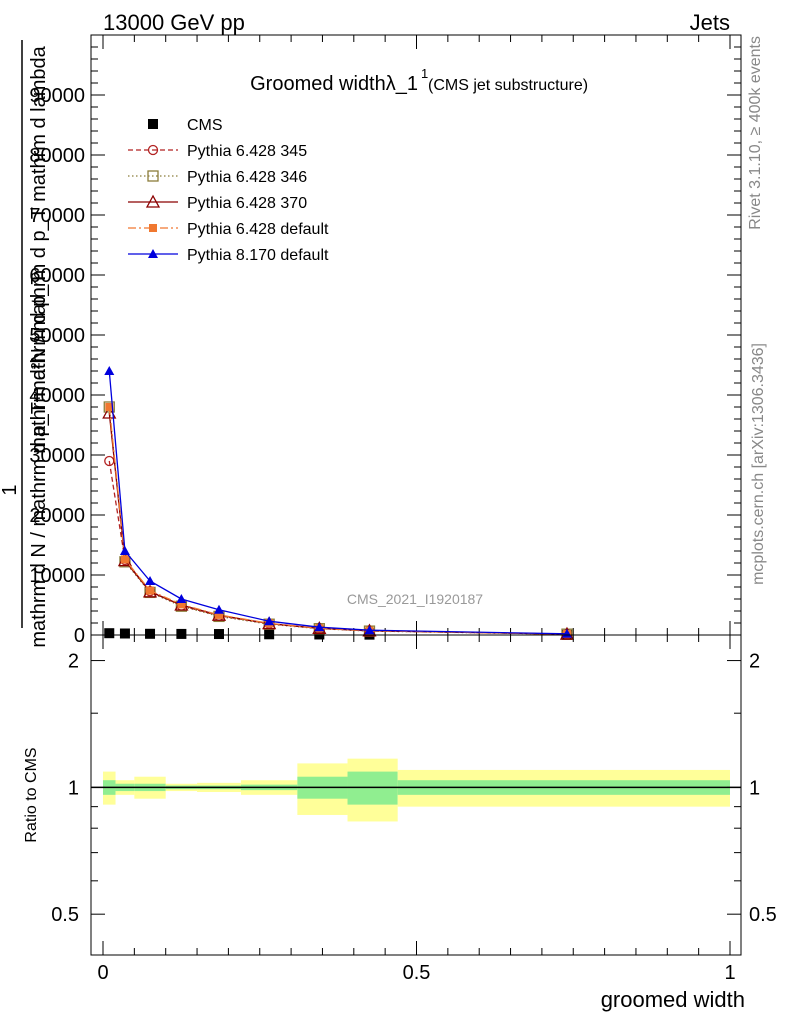 Image resolution: width=786 pixels, height=1029 pixels. I want to click on x-tick-label: 1, so click(729, 973).